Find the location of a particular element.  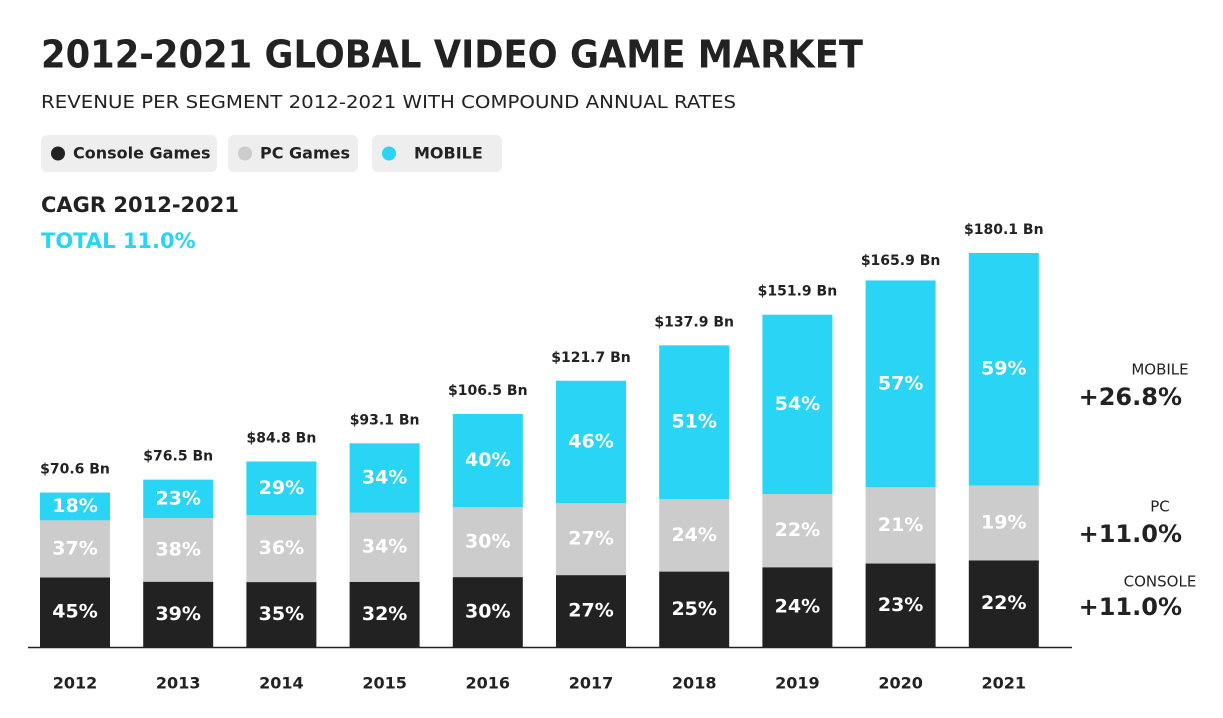

segment-label: 46% is located at coordinates (590, 441).